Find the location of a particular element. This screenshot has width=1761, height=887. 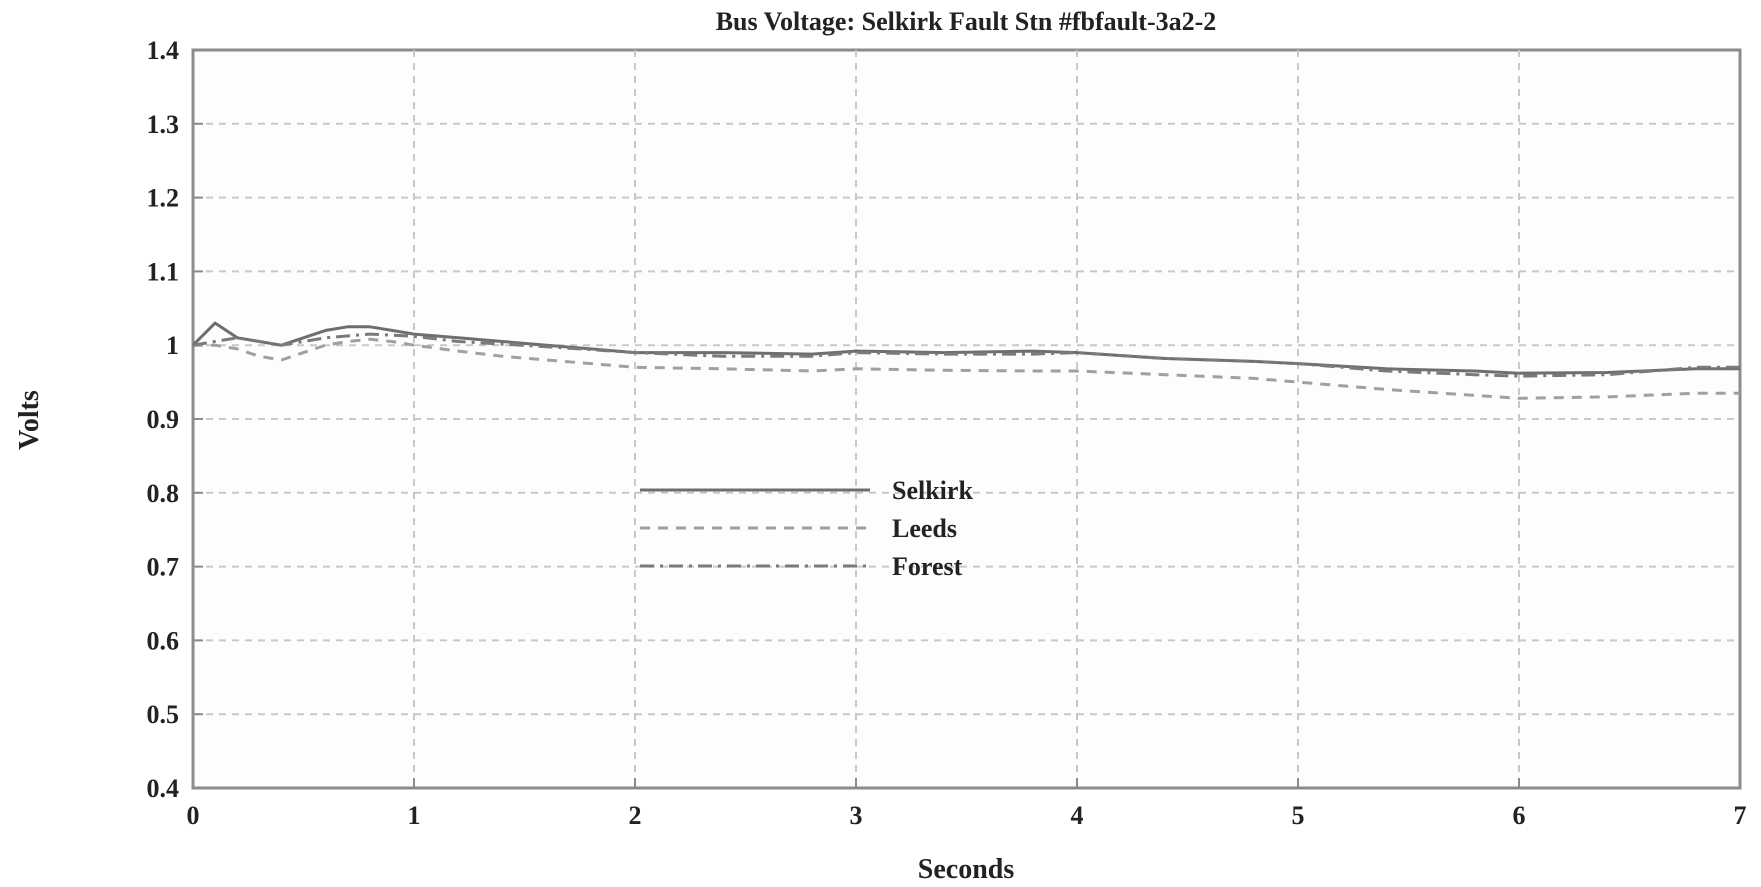

legend-label-selkirk: Selkirk is located at coordinates (932, 490).